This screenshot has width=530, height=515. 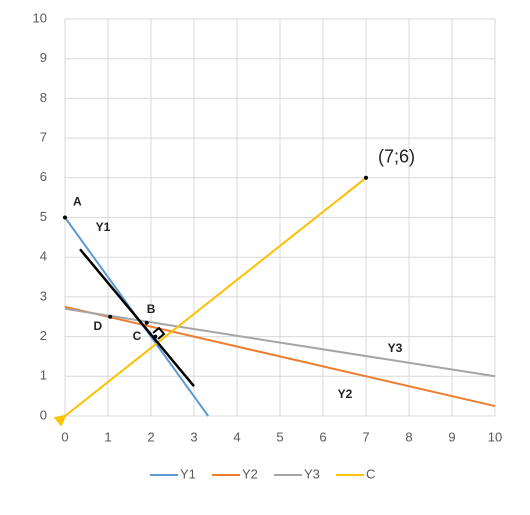 What do you see at coordinates (43, 335) in the screenshot?
I see `y-tick-label: 2` at bounding box center [43, 335].